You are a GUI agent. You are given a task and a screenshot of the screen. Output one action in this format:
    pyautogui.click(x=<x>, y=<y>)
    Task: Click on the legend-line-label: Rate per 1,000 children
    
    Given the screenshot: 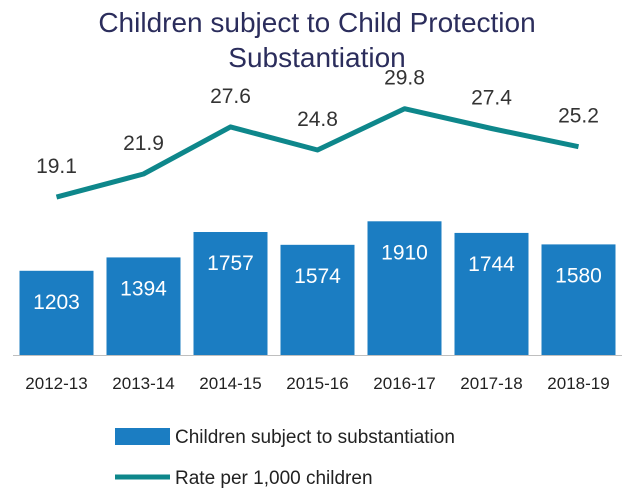 What is the action you would take?
    pyautogui.click(x=274, y=478)
    